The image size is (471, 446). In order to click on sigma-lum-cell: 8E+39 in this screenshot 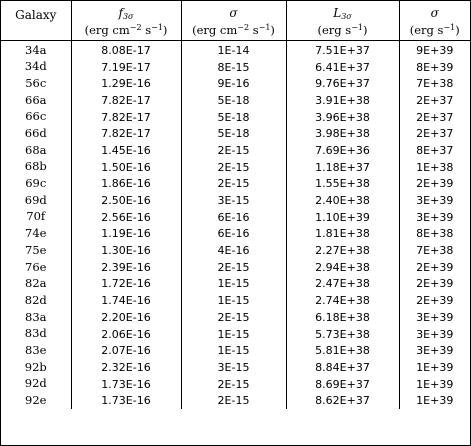, I will do `click(434, 67)`.